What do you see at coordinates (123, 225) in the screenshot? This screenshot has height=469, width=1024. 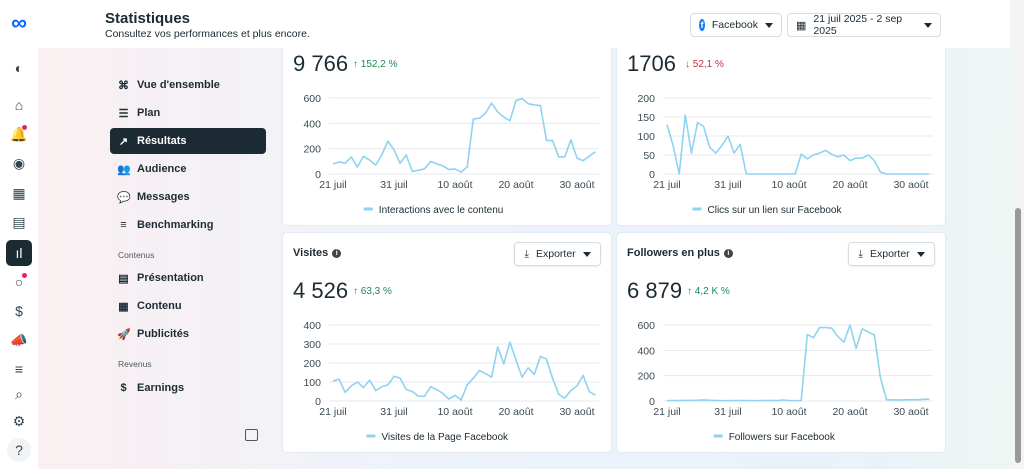 I see `benchmarking-icon: ≡` at bounding box center [123, 225].